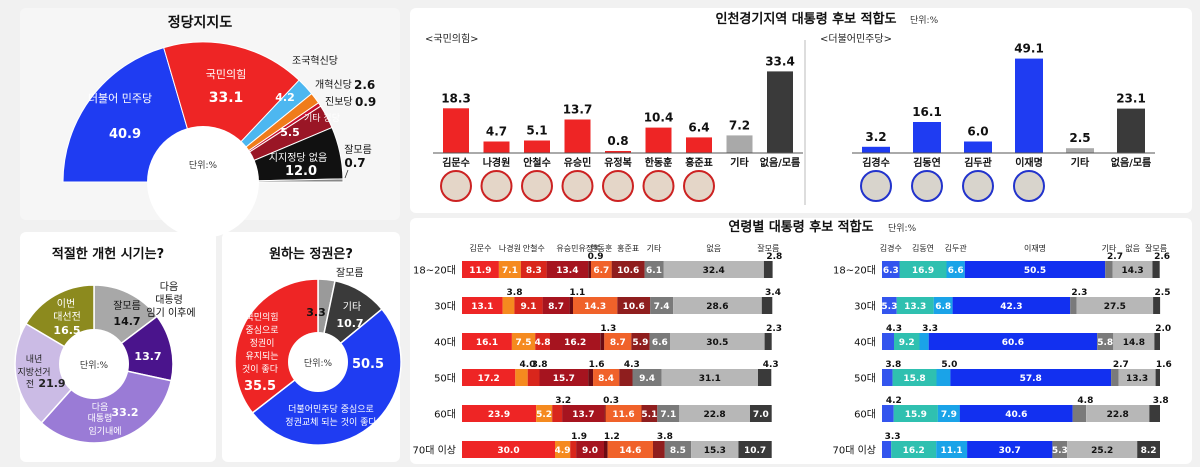 Image resolution: width=1200 pixels, height=467 pixels. I want to click on age-dem-seg-label-2-0: 4.3, so click(894, 329).